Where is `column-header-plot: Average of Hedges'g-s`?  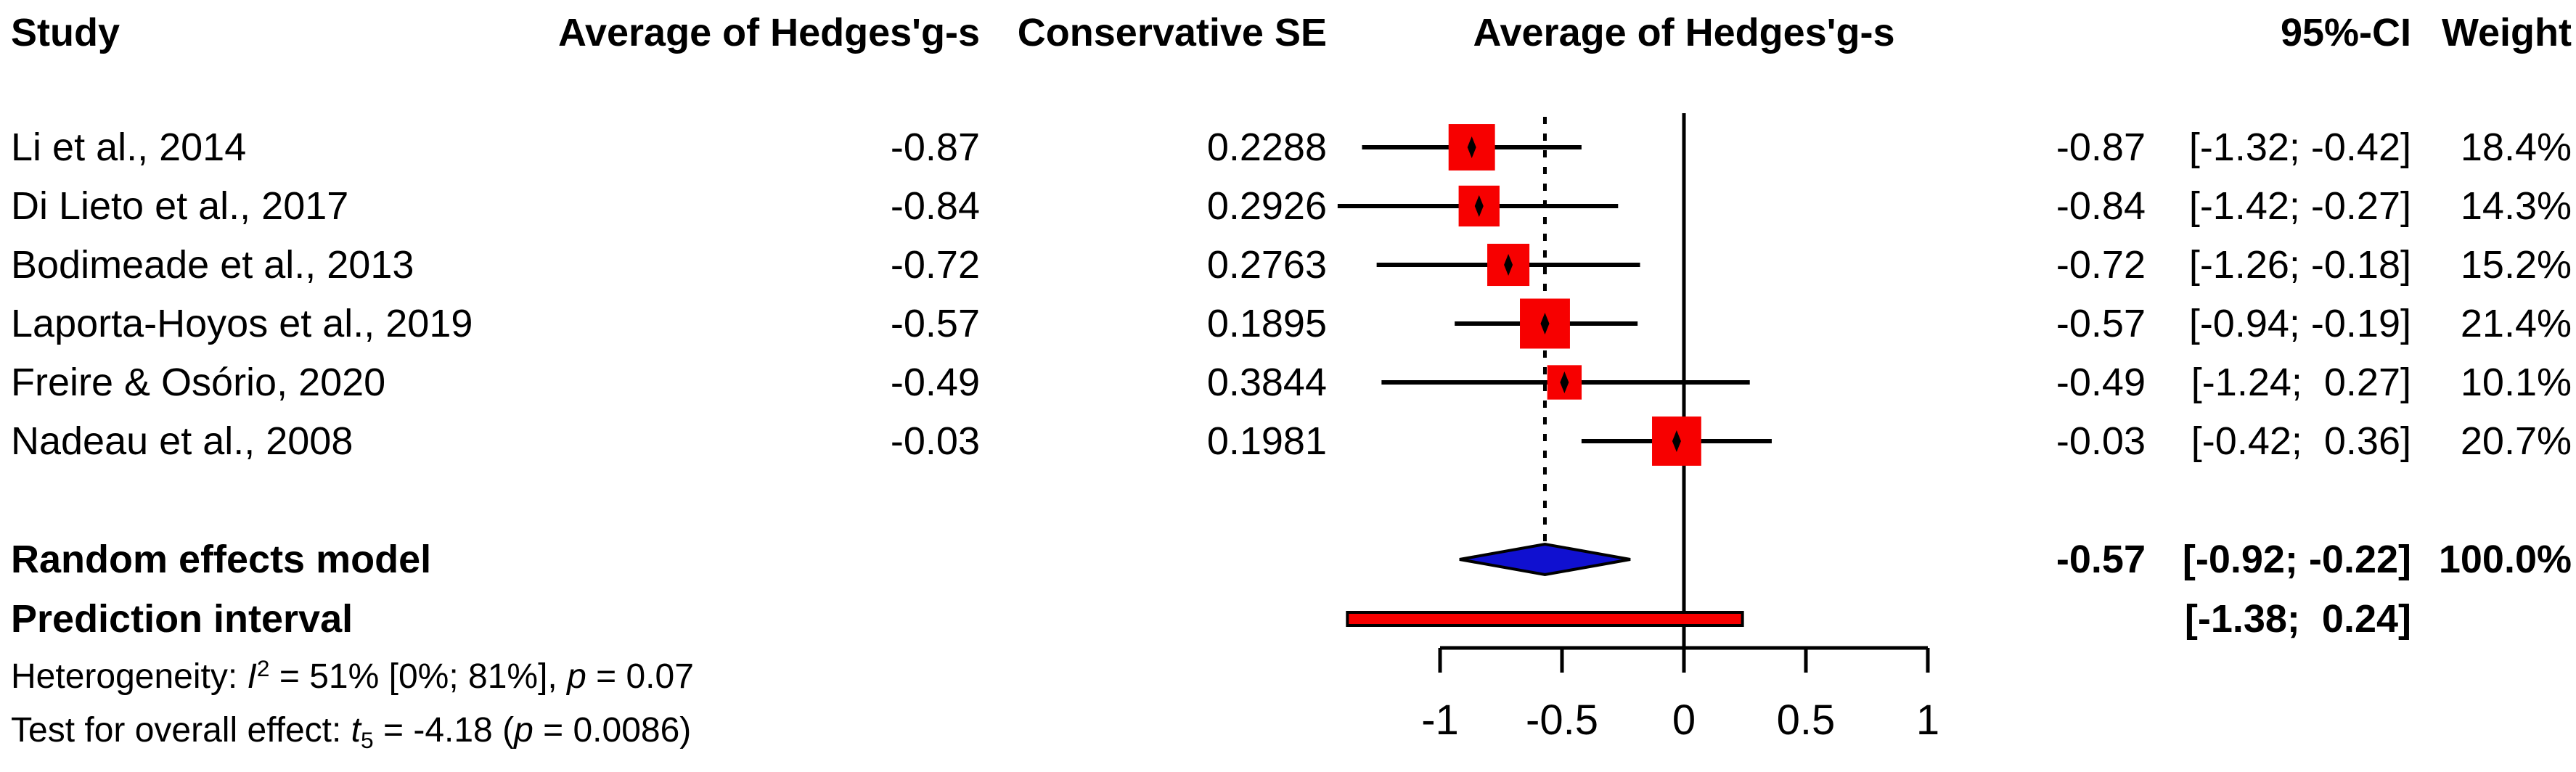
column-header-plot: Average of Hedges'g-s is located at coordinates (1684, 32).